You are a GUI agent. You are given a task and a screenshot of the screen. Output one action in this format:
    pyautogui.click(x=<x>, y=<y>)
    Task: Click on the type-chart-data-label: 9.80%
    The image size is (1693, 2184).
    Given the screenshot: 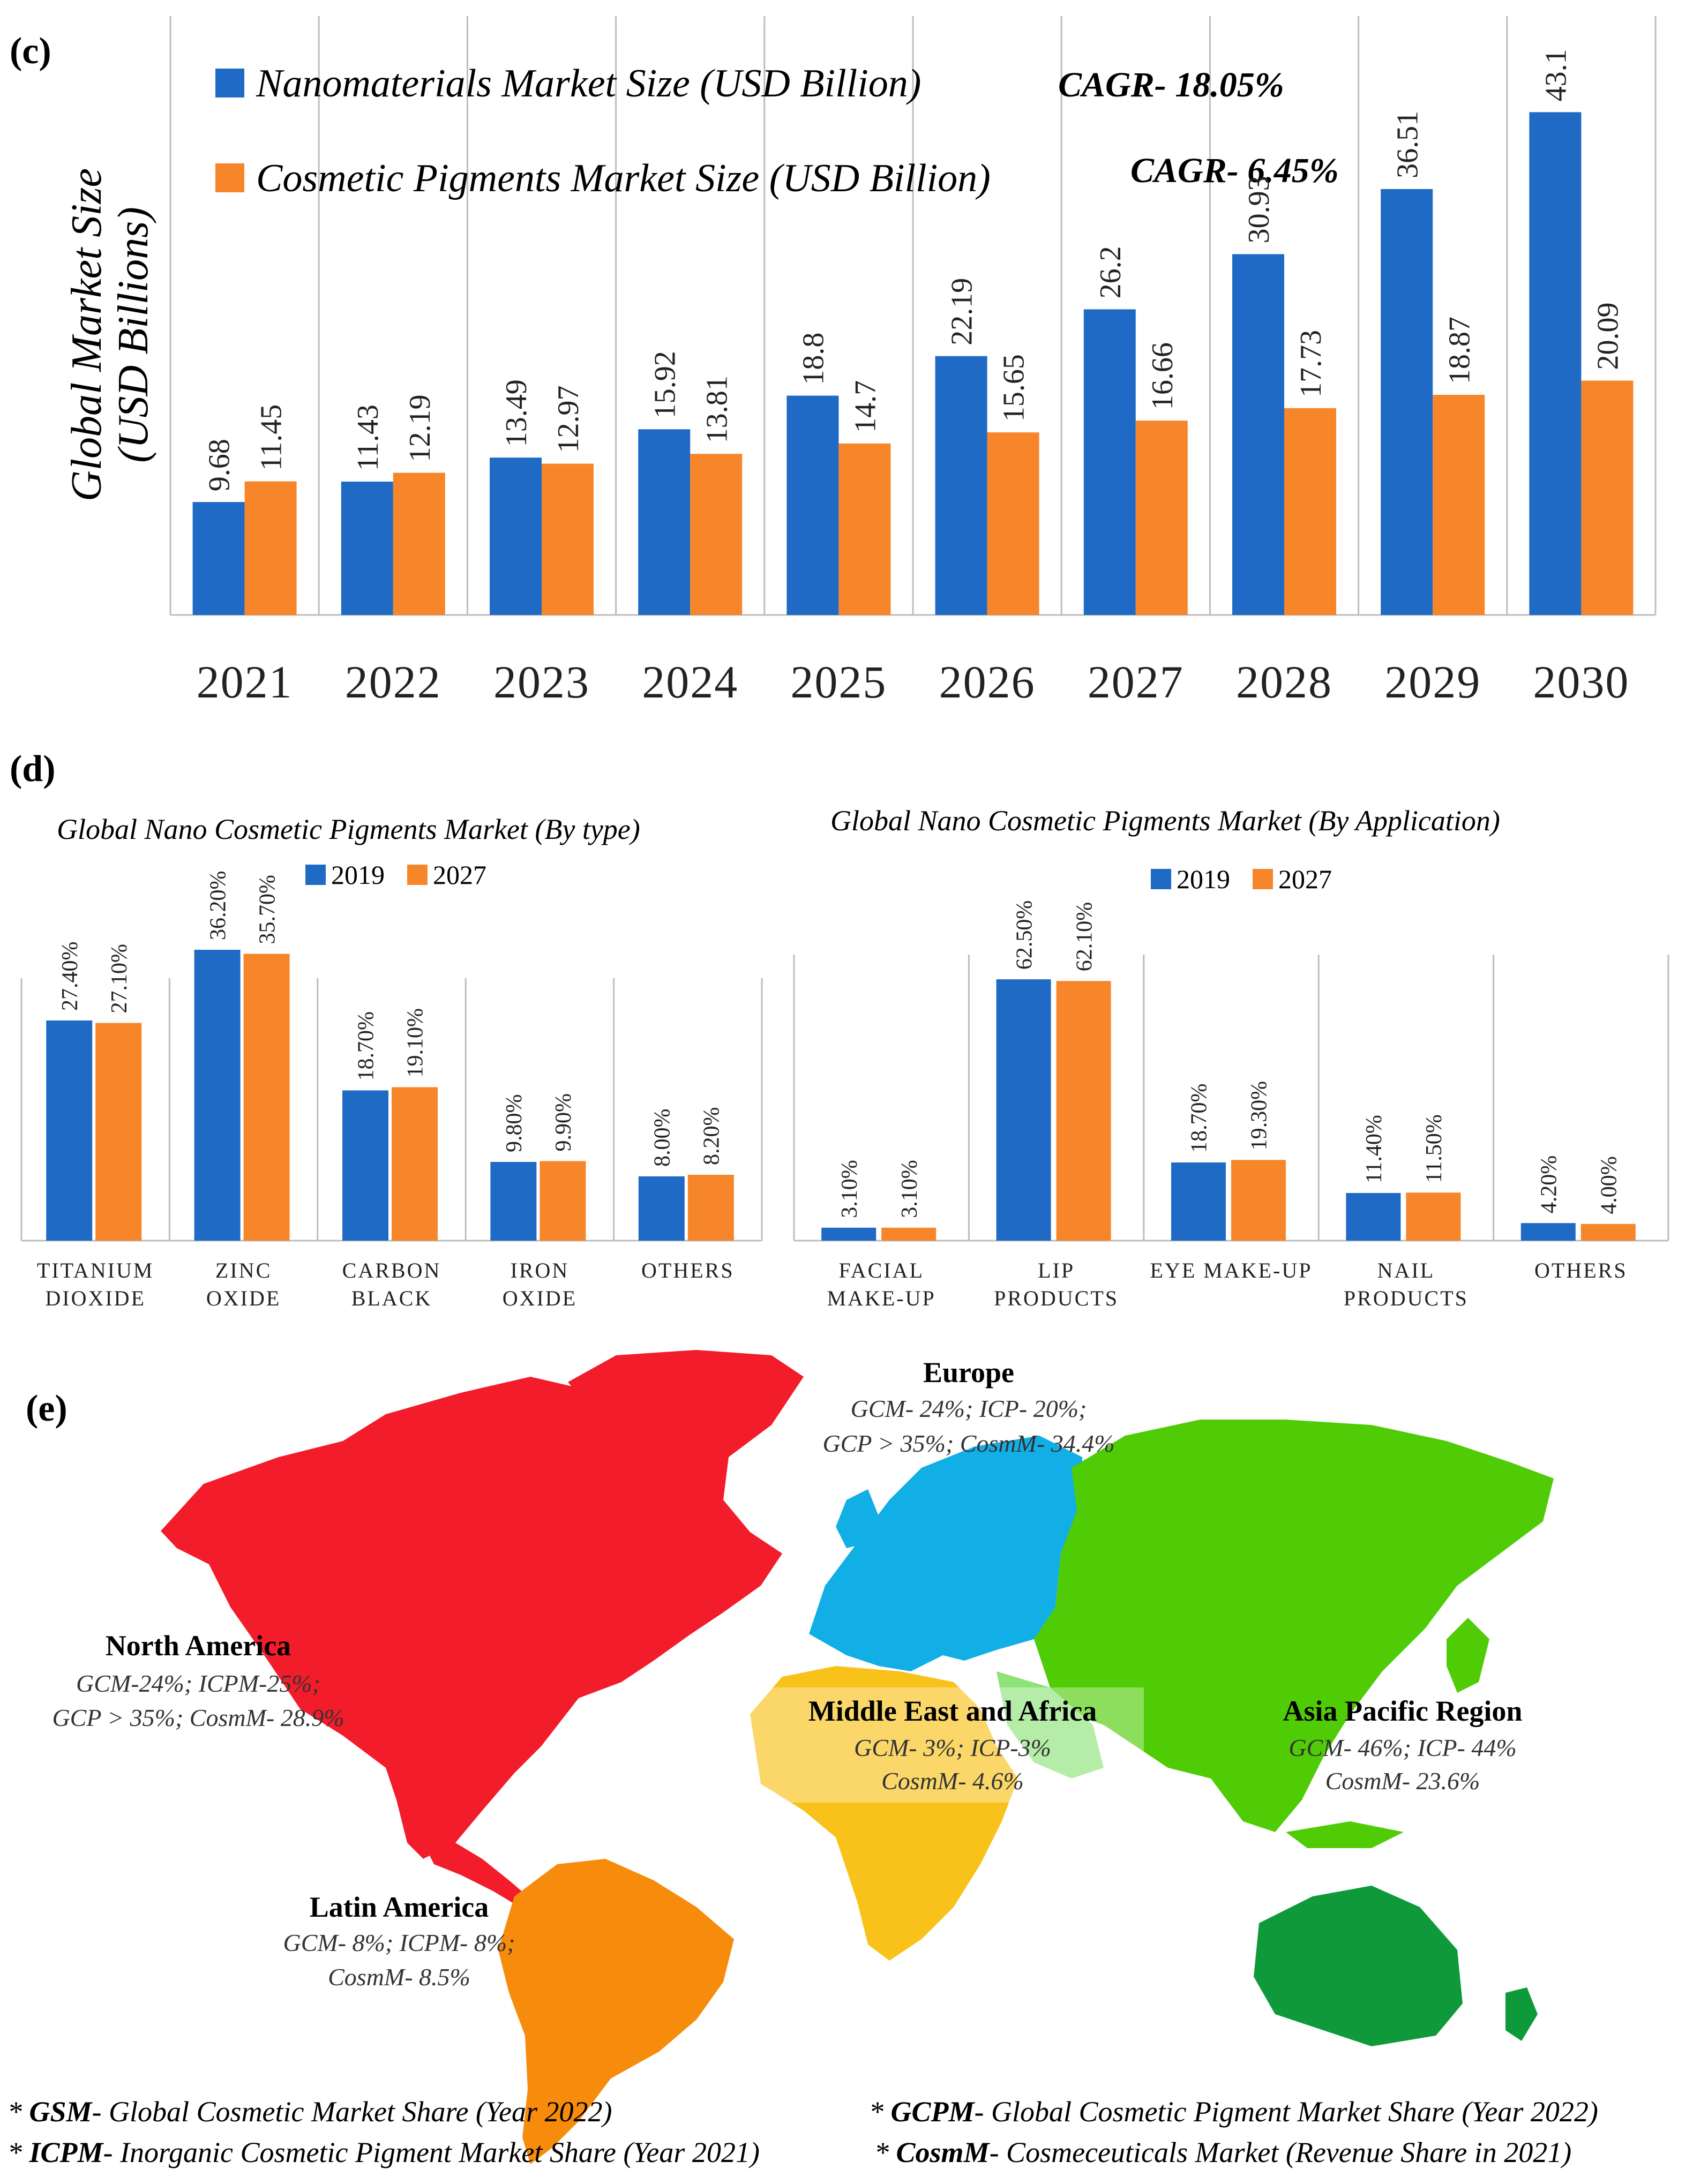 What is the action you would take?
    pyautogui.click(x=514, y=1124)
    